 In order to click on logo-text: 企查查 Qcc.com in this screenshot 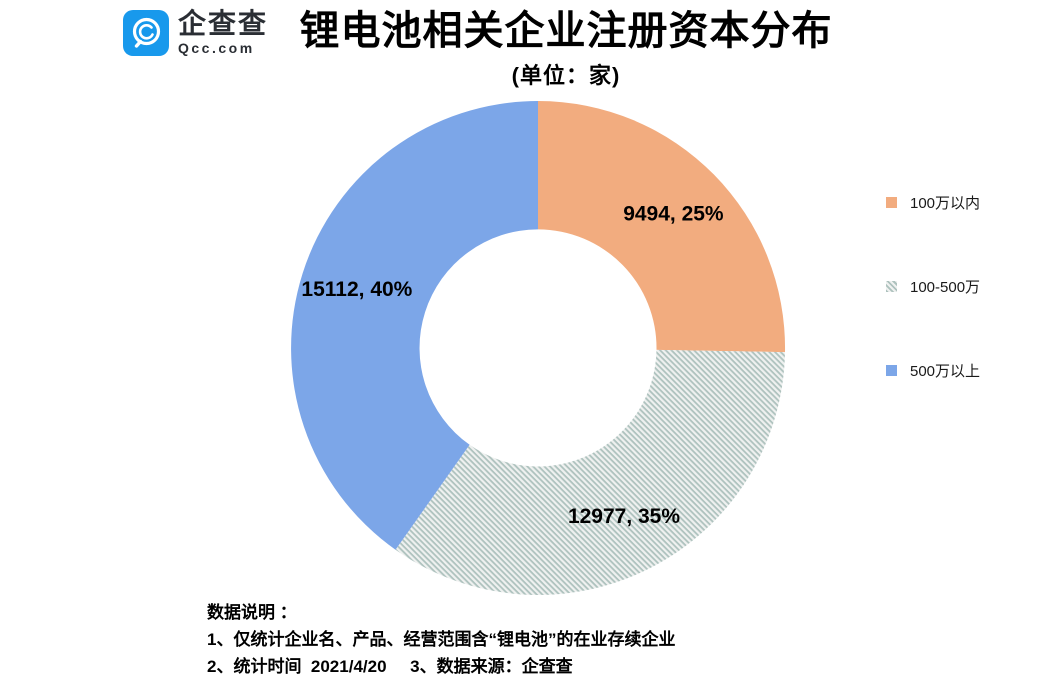, I will do `click(223, 32)`.